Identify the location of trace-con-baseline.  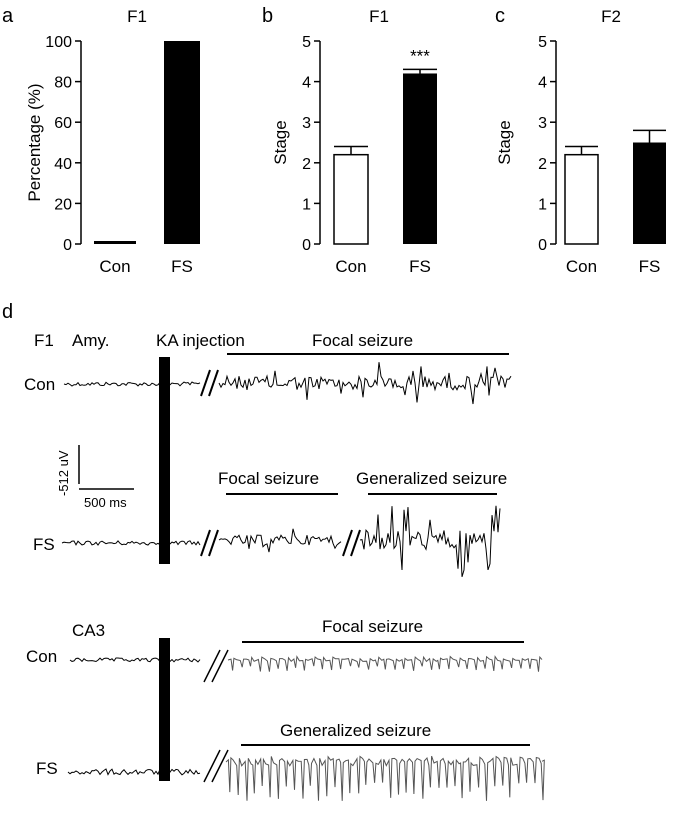
(132, 384).